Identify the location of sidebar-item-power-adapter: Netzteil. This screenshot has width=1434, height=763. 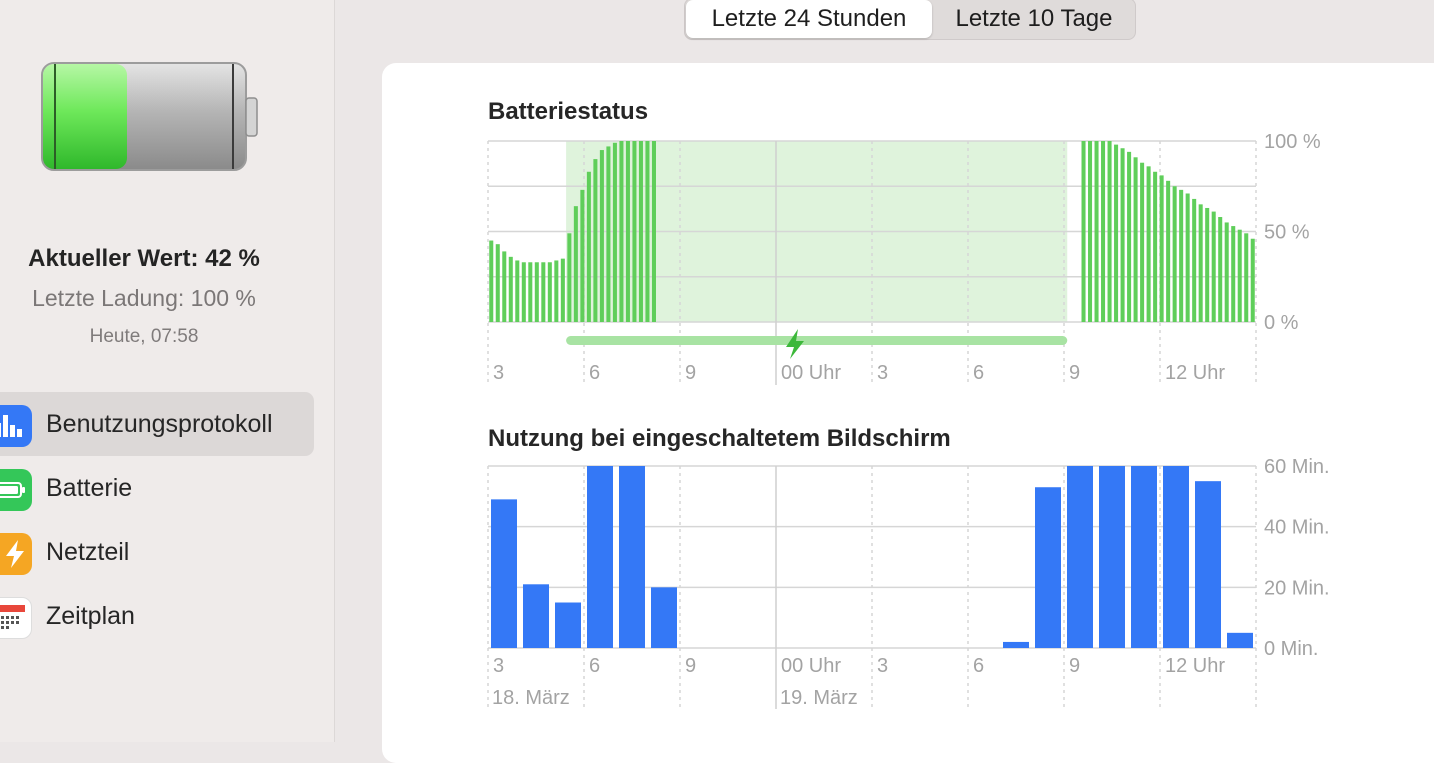
(167, 552).